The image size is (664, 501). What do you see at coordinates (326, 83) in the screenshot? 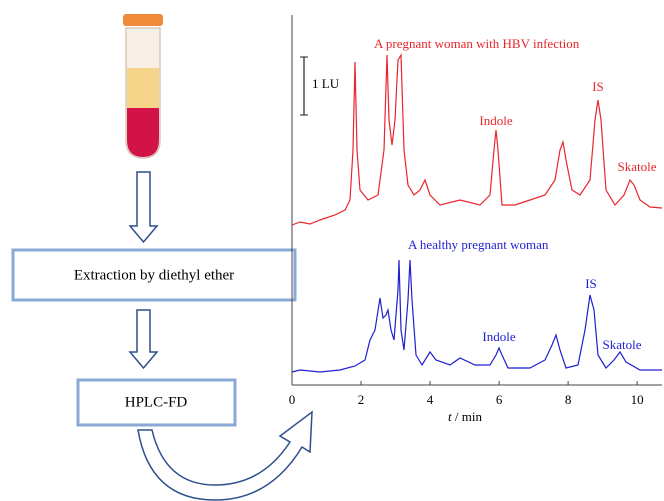
I see `scale-bar-label: 1 LU` at bounding box center [326, 83].